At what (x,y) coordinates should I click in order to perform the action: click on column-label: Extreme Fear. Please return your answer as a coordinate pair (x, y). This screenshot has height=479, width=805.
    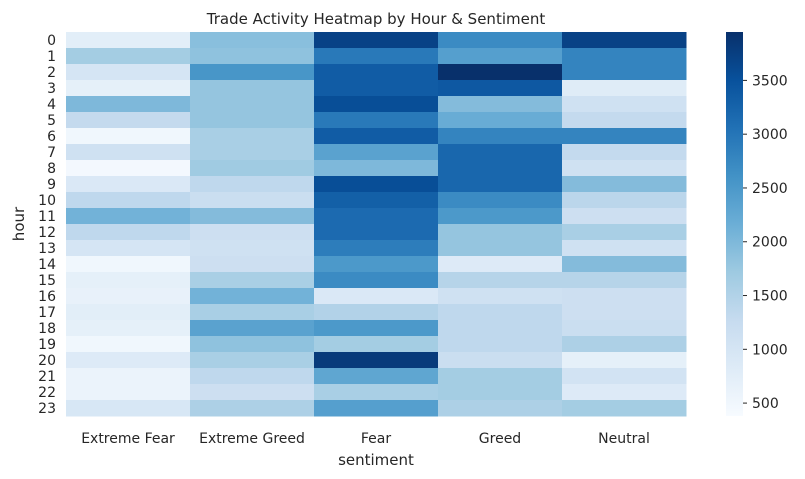
    Looking at the image, I should click on (128, 439).